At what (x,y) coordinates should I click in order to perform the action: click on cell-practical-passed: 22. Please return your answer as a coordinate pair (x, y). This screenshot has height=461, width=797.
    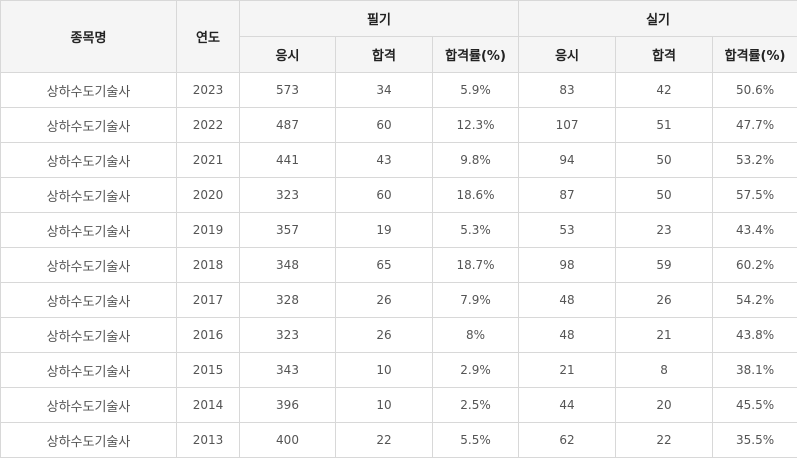
    Looking at the image, I should click on (664, 440).